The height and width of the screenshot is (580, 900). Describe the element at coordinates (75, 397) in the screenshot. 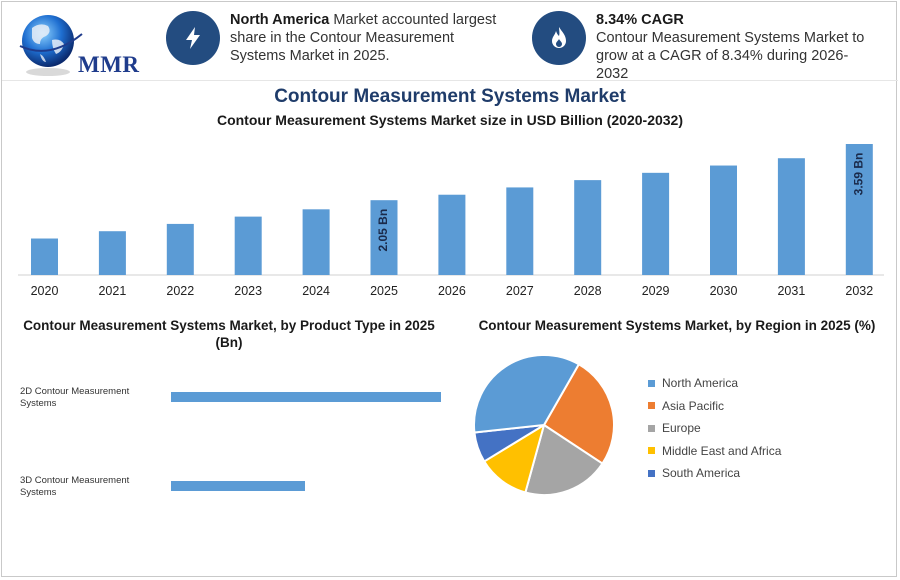

I see `hbar-category-label: 2D Contour Measurement Systems` at that location.